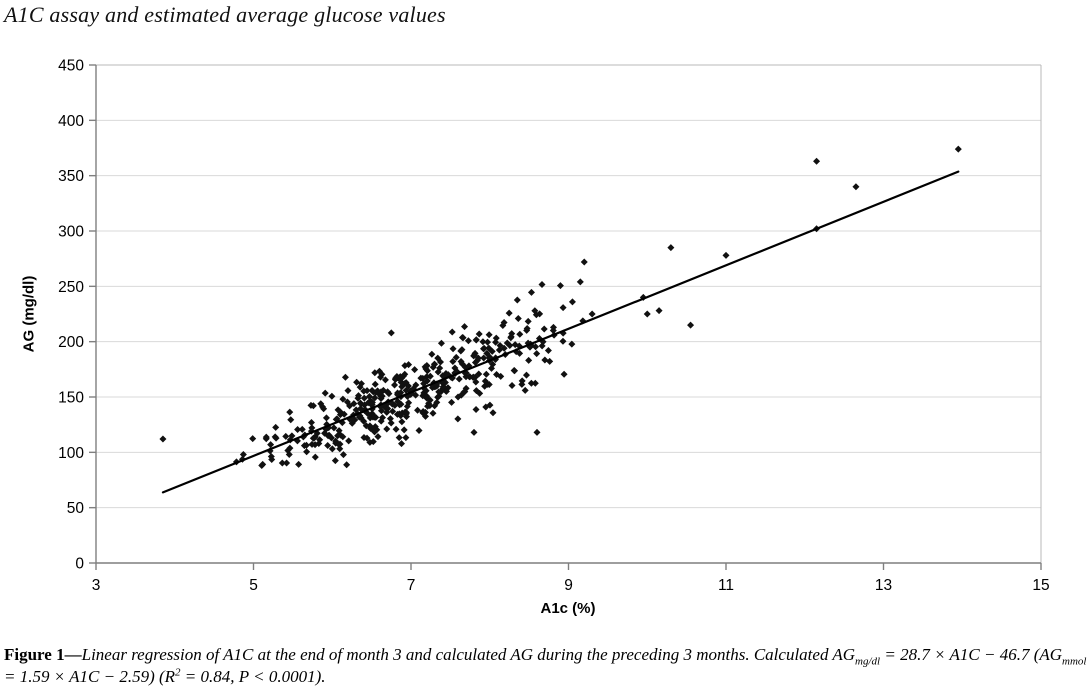 The image size is (1091, 691). Describe the element at coordinates (411, 585) in the screenshot. I see `svg-text: 7` at that location.